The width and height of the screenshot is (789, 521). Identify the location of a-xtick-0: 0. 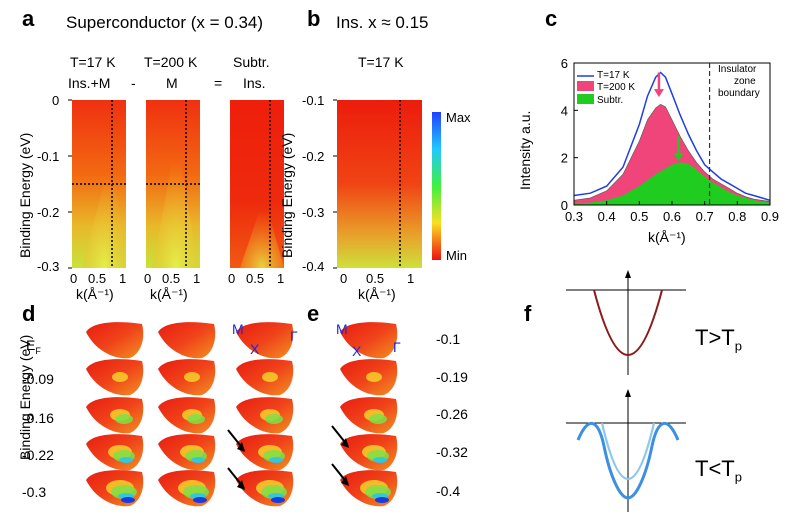
(74, 278).